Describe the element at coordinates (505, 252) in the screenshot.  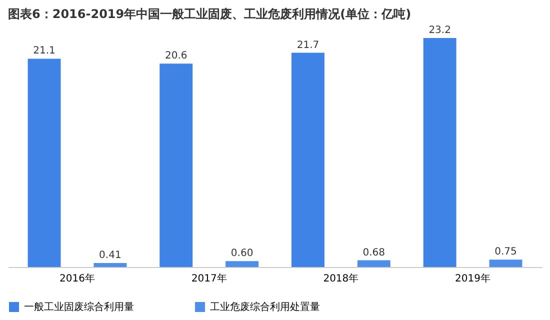
I see `data-label: 0.75` at that location.